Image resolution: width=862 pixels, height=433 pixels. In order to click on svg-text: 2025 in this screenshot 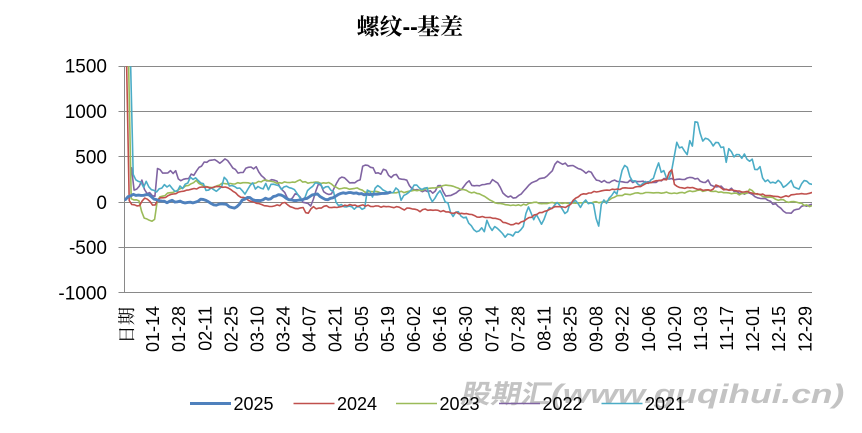, I will do `click(254, 404)`.